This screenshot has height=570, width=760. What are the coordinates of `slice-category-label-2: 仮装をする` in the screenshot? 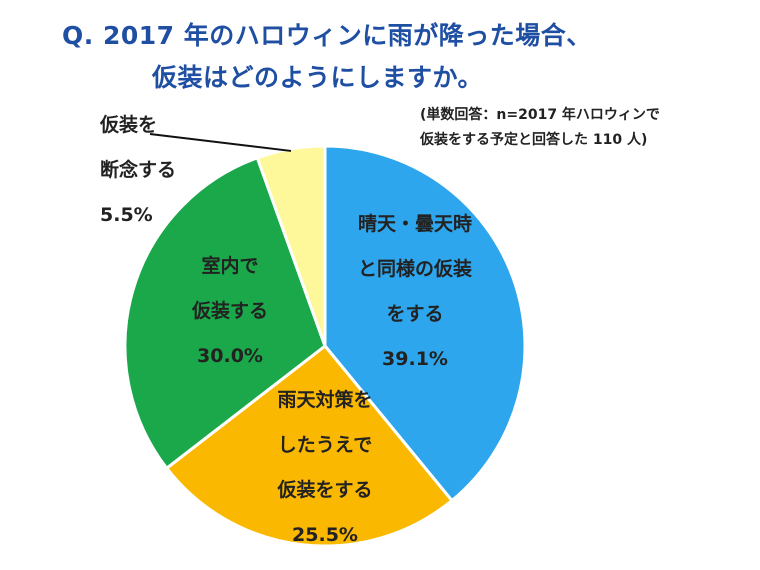 It's located at (324, 489).